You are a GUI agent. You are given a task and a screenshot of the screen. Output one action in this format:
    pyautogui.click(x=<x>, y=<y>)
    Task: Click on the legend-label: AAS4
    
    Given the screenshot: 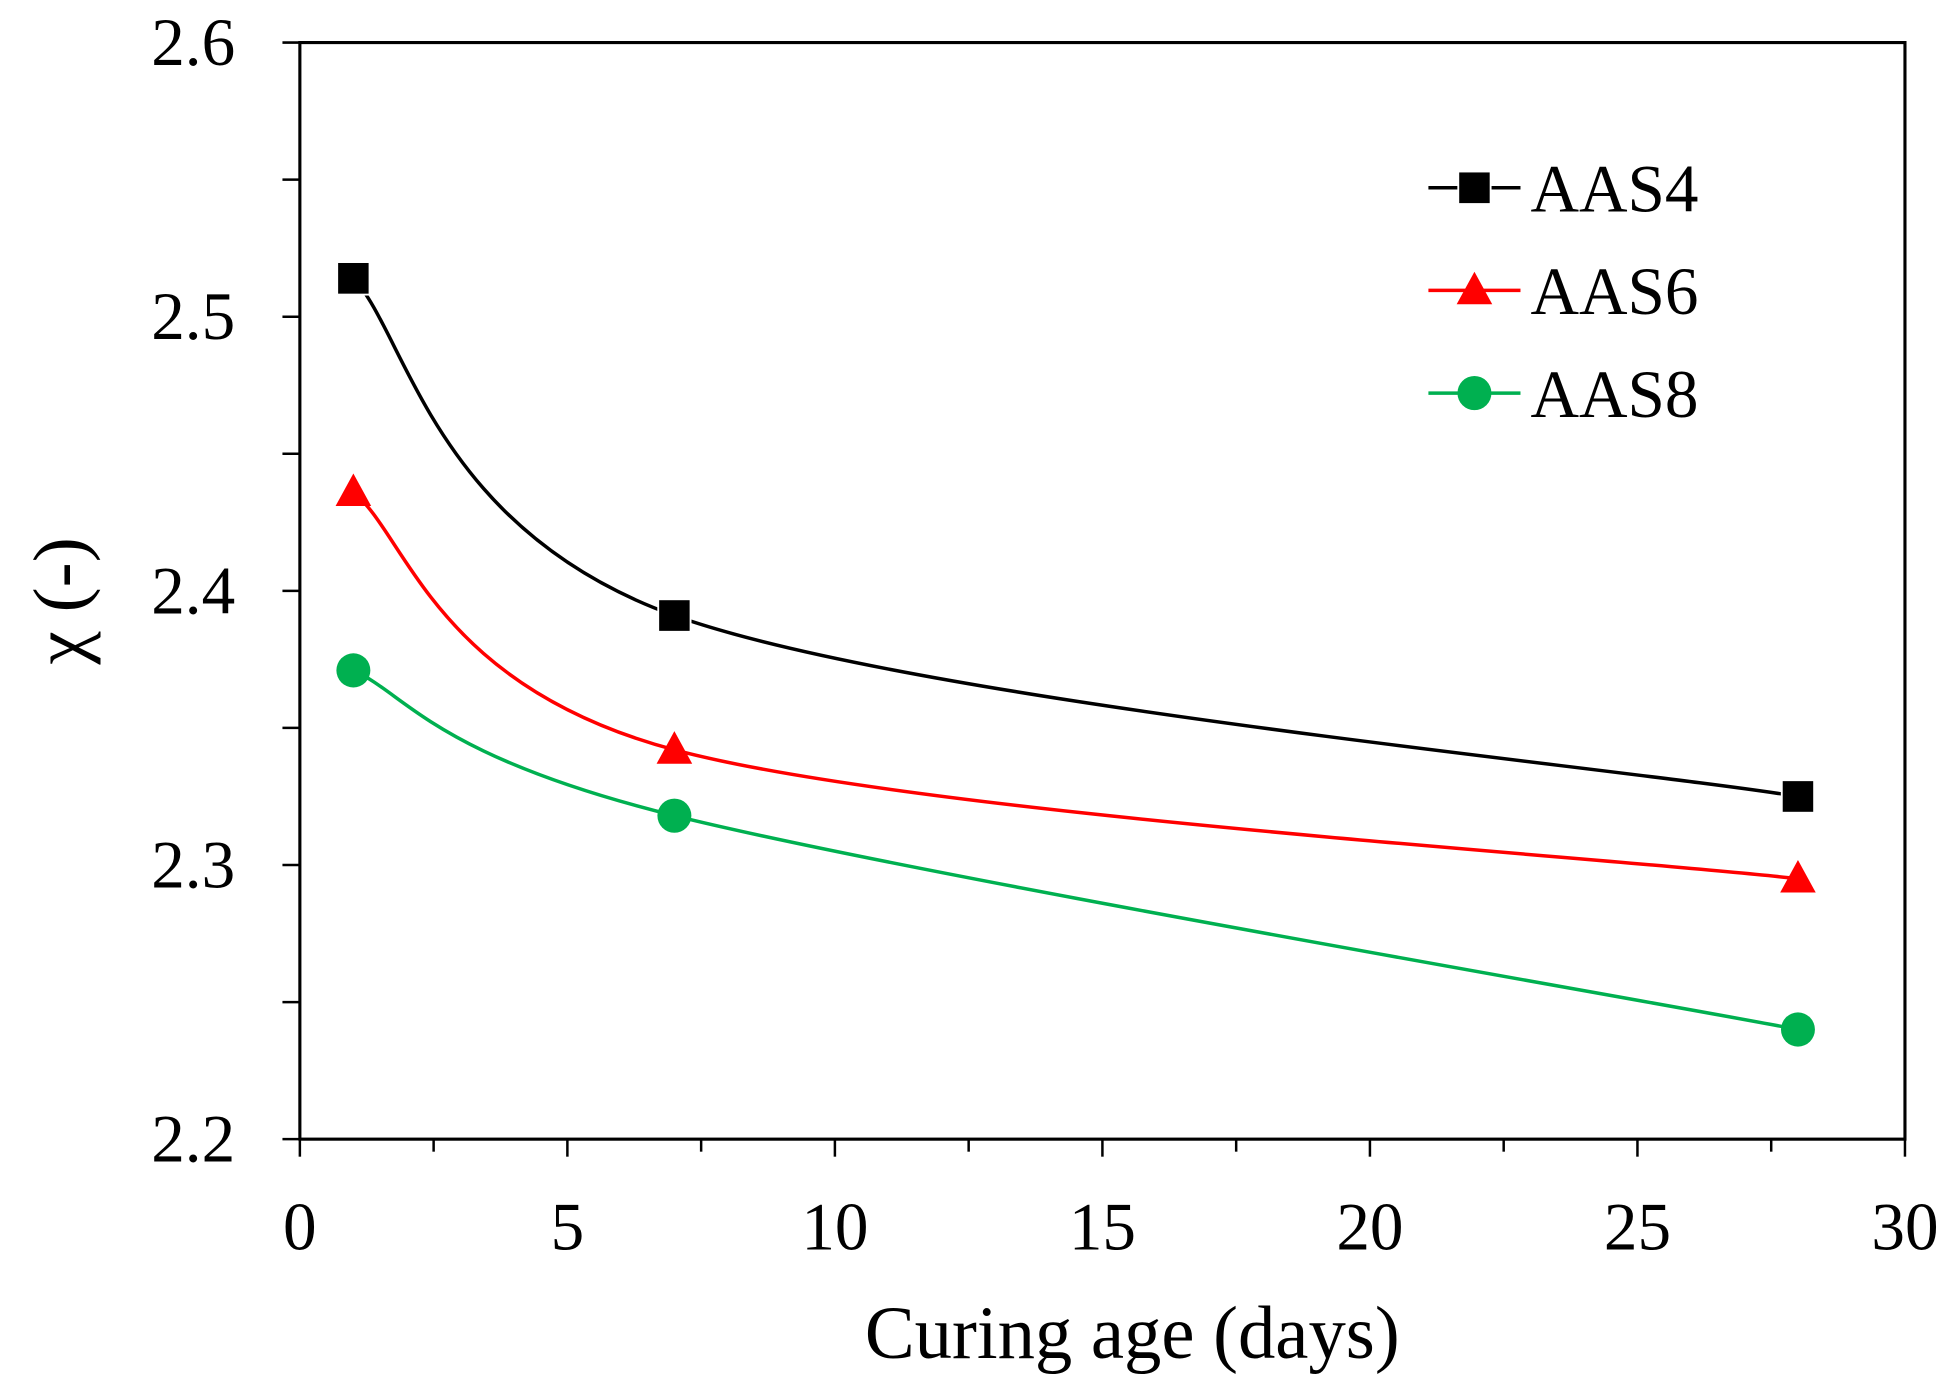 What is the action you would take?
    pyautogui.click(x=1614, y=188)
    